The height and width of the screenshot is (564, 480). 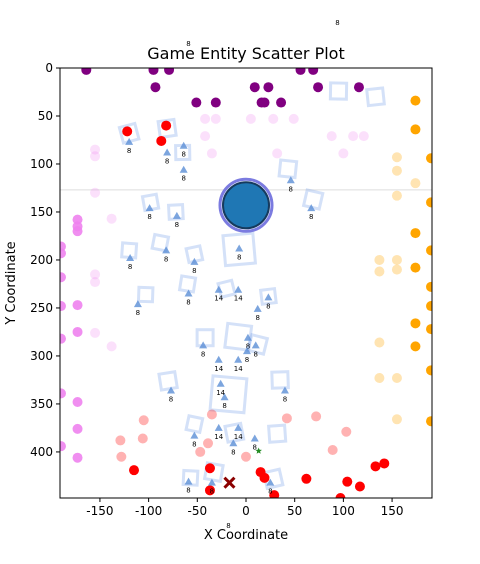 What do you see at coordinates (246, 205) in the screenshot?
I see `big-circle-ring` at bounding box center [246, 205].